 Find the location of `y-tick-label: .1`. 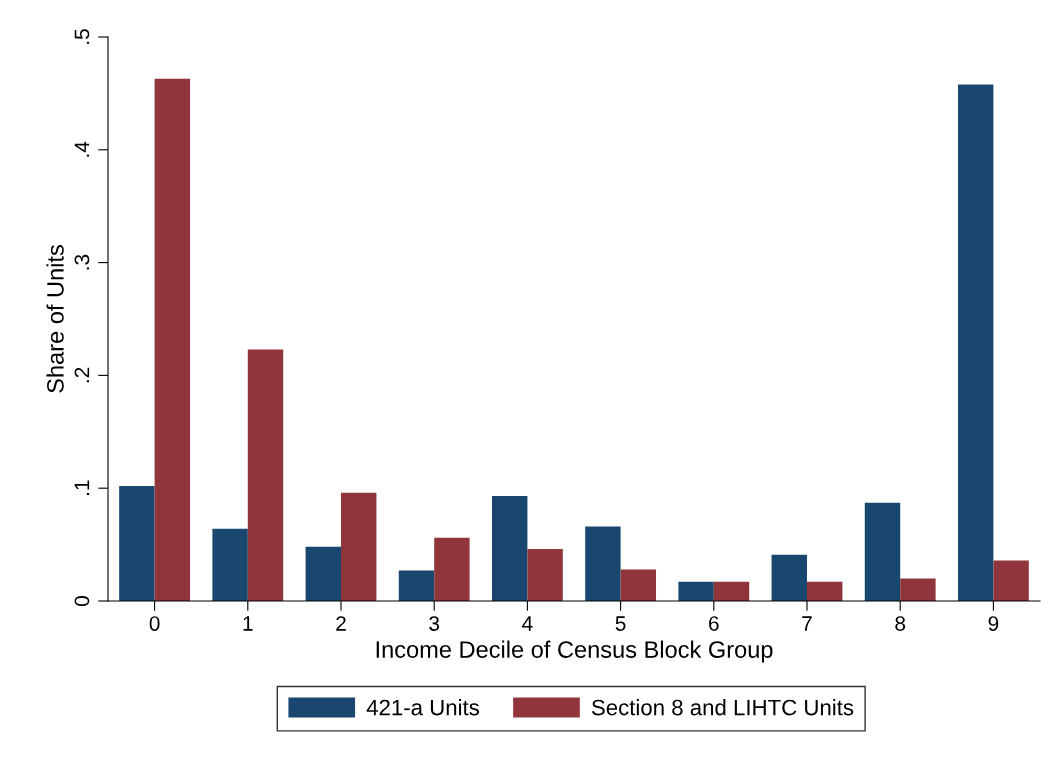

y-tick-label: .1 is located at coordinates (82, 487).